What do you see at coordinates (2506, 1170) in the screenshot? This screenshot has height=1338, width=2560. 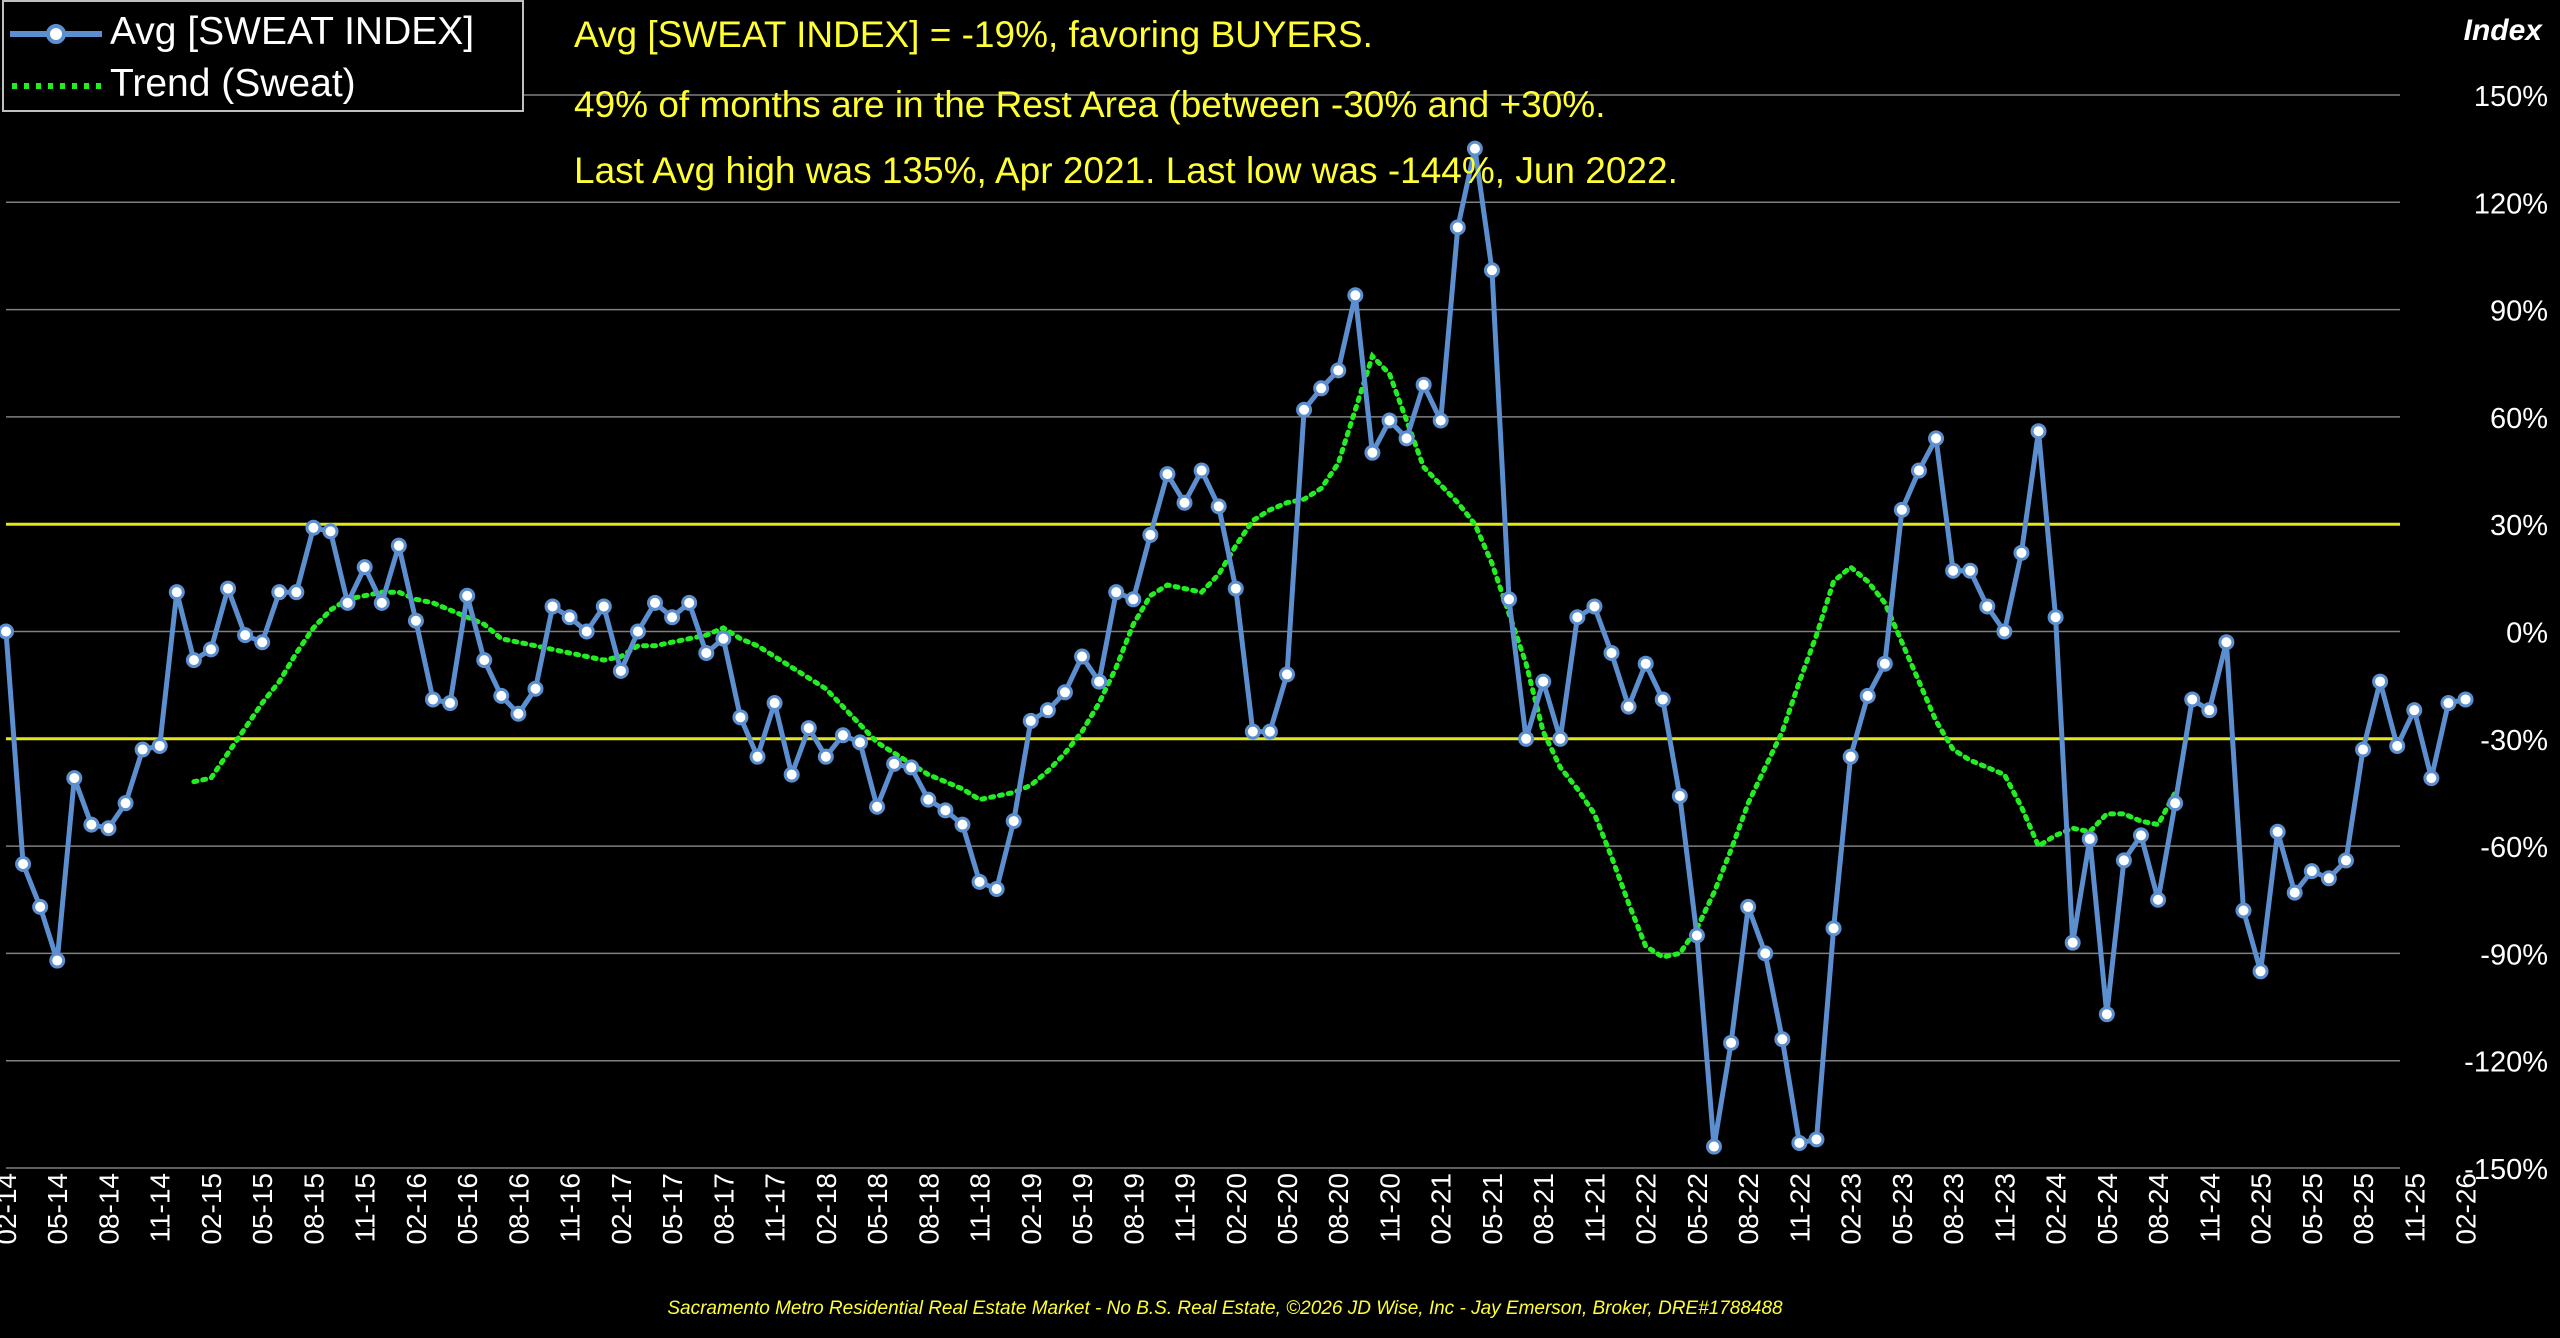 I see `y-tick-label: -150%` at bounding box center [2506, 1170].